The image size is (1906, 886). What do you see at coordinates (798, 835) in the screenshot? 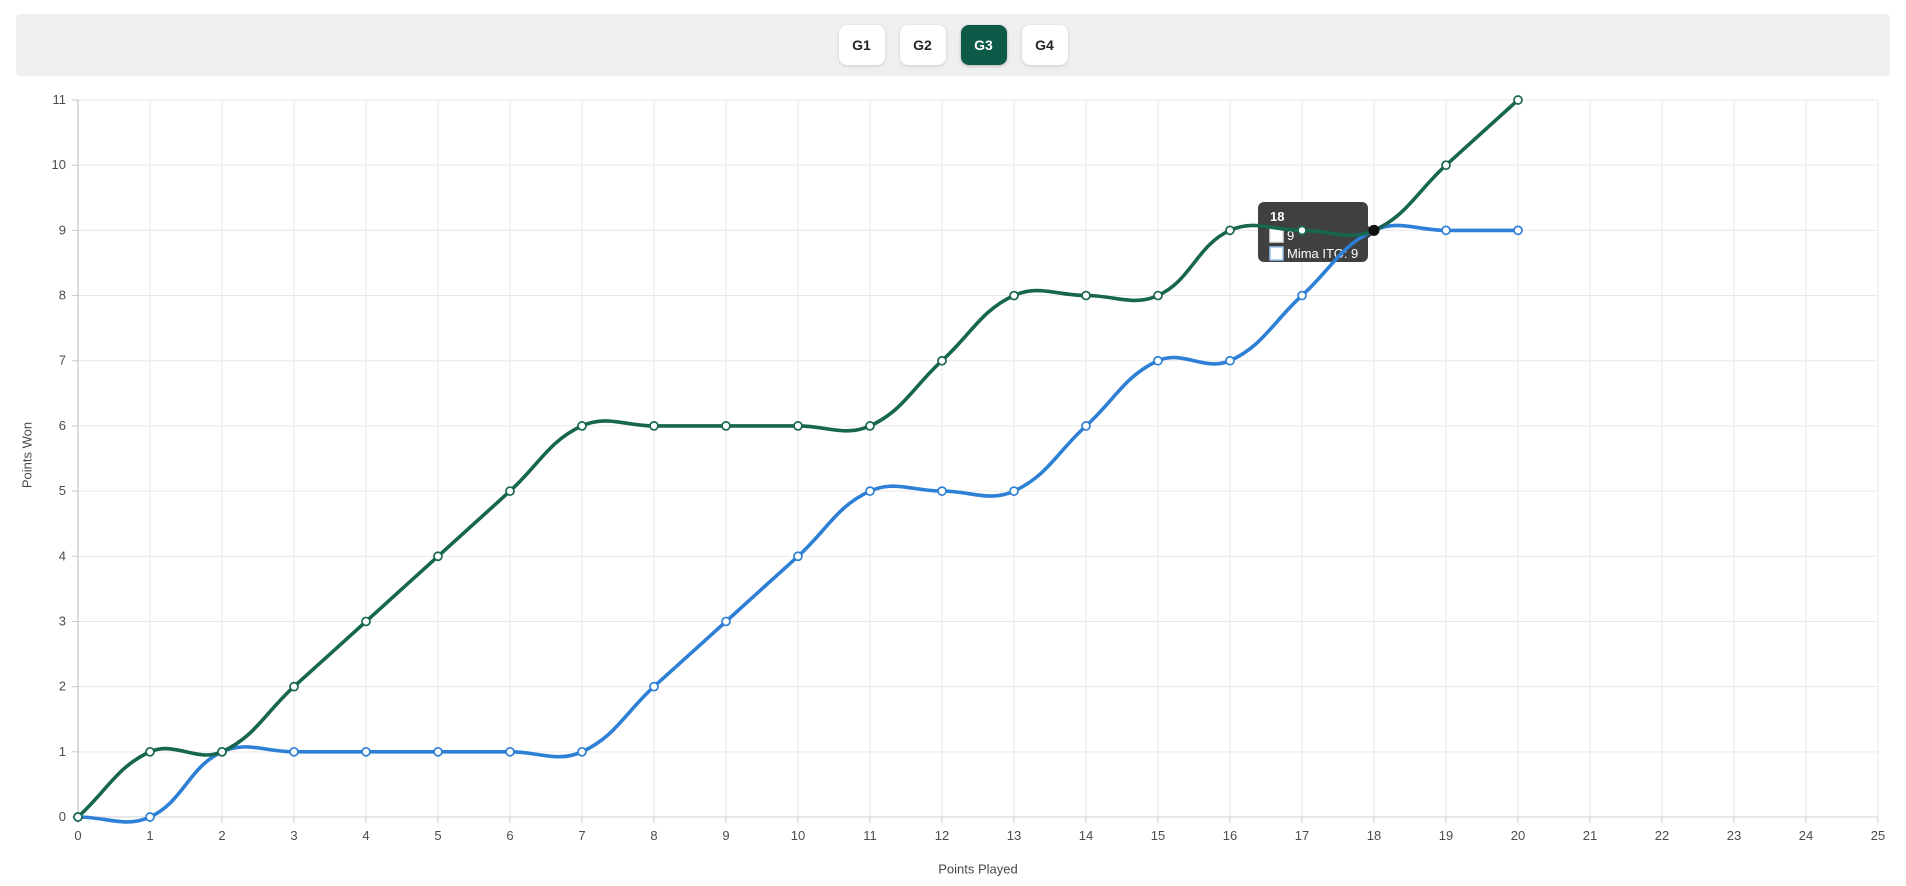
I see `x-tick-label: 10` at bounding box center [798, 835].